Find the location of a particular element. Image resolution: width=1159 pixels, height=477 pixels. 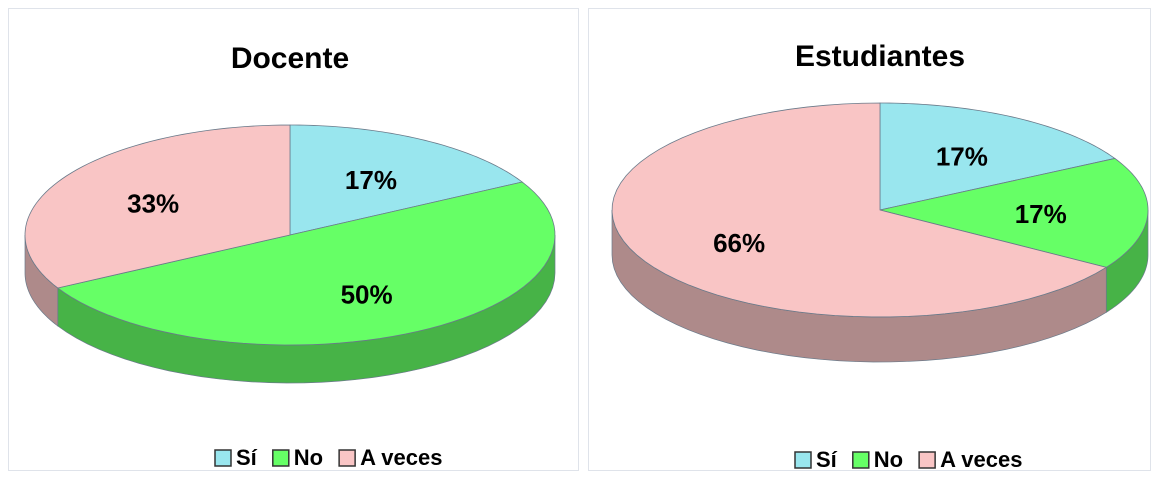

data-label: 66% is located at coordinates (739, 243).